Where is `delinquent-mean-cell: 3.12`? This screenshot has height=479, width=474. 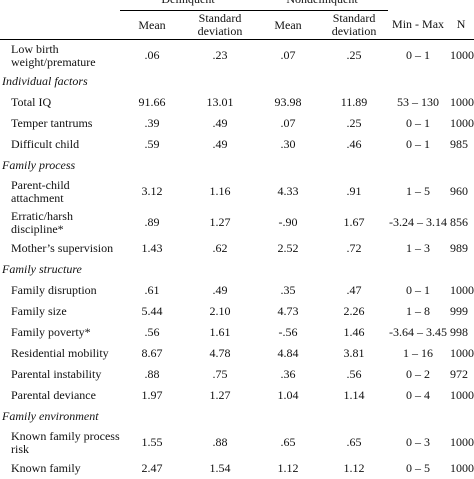
delinquent-mean-cell: 3.12 is located at coordinates (152, 191).